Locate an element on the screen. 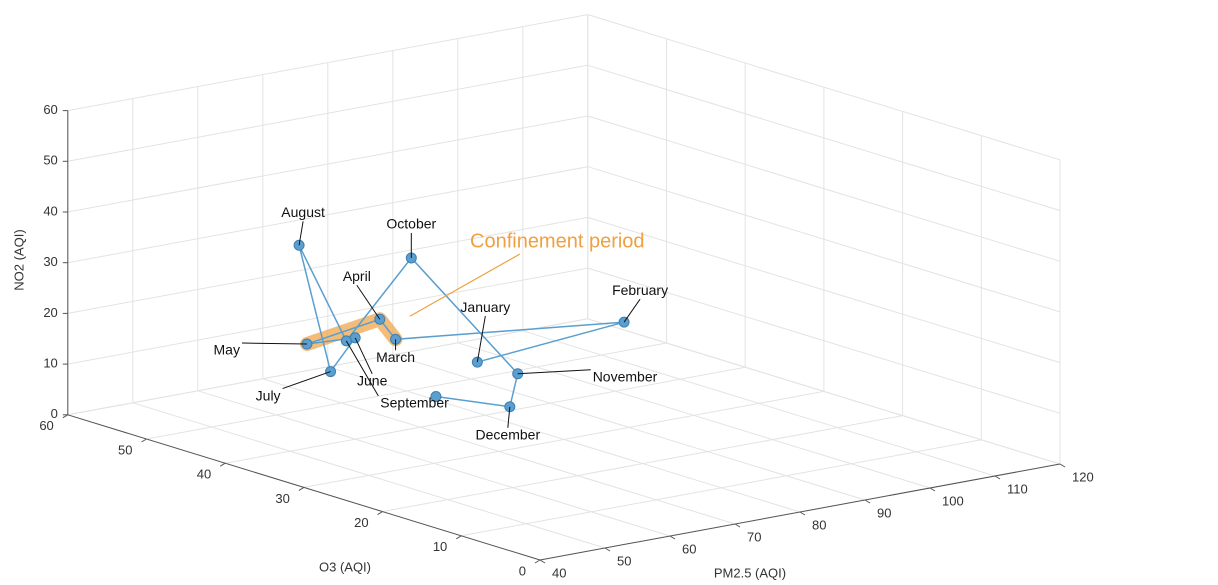 Image resolution: width=1218 pixels, height=585 pixels. z-tick-label: 0 is located at coordinates (54, 413).